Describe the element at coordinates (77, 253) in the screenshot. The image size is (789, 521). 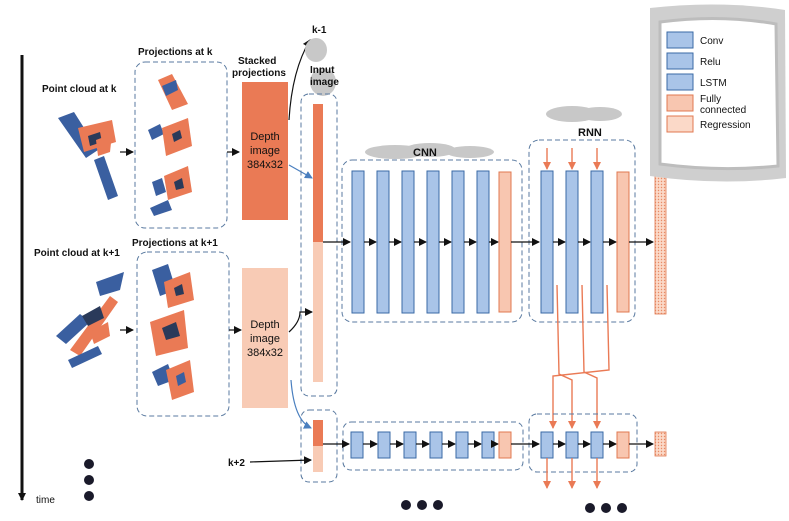
I see `point-cloud-k1-label: Point cloud at k+1` at that location.